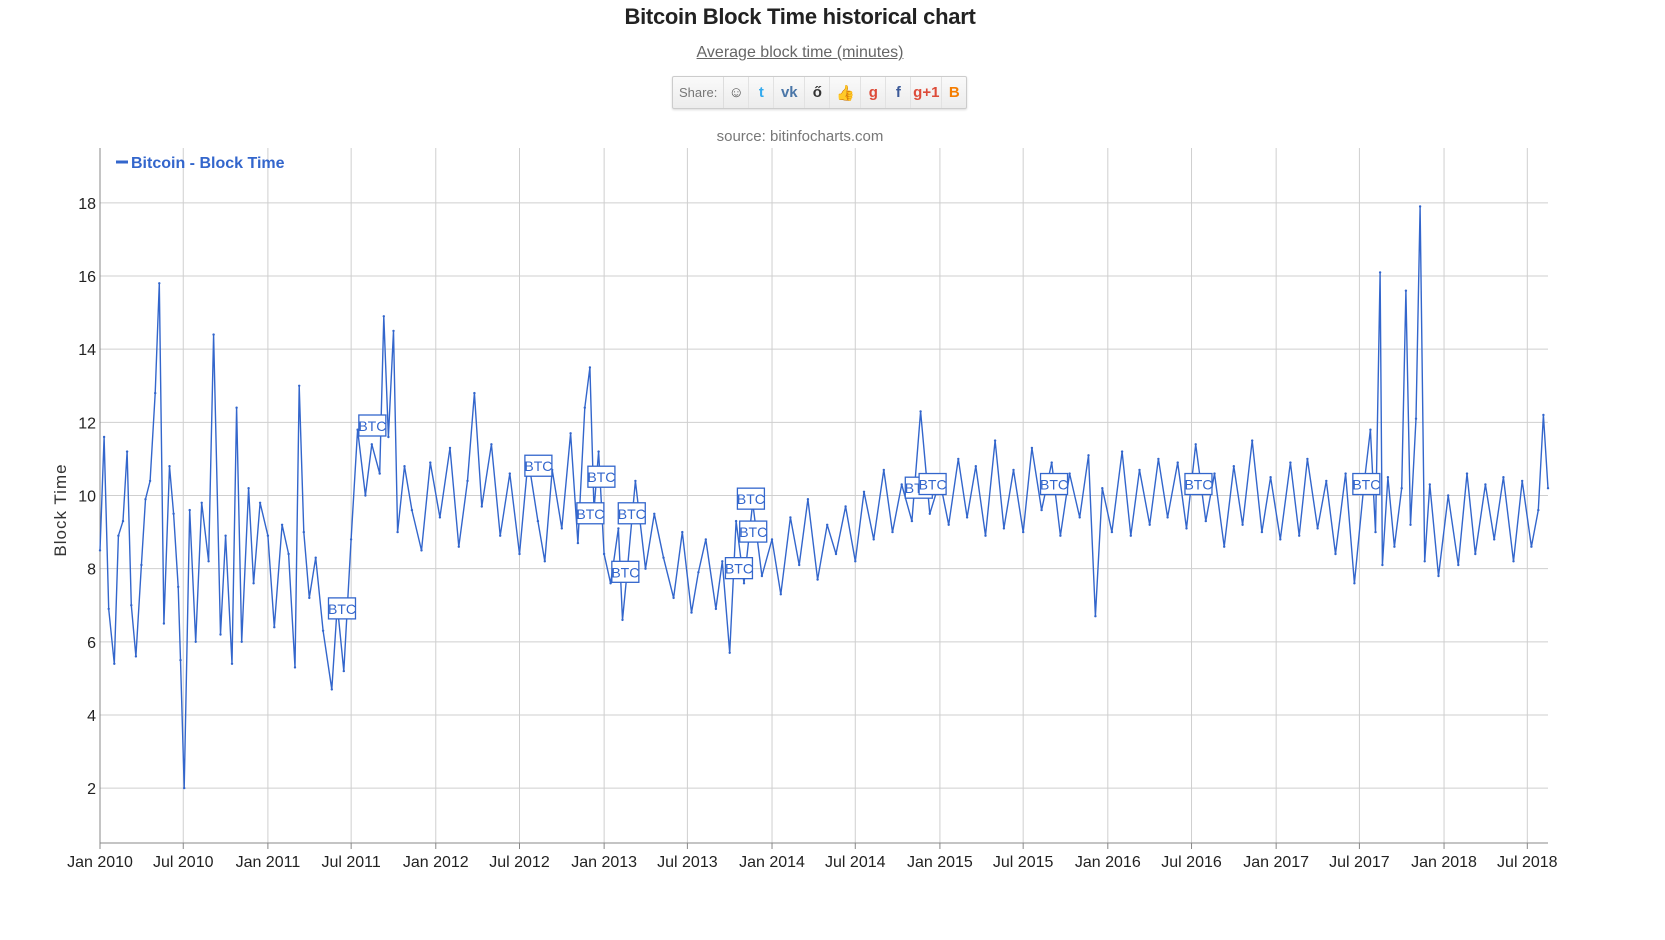  Describe the element at coordinates (874, 92) in the screenshot. I see `google-icon: g` at that location.